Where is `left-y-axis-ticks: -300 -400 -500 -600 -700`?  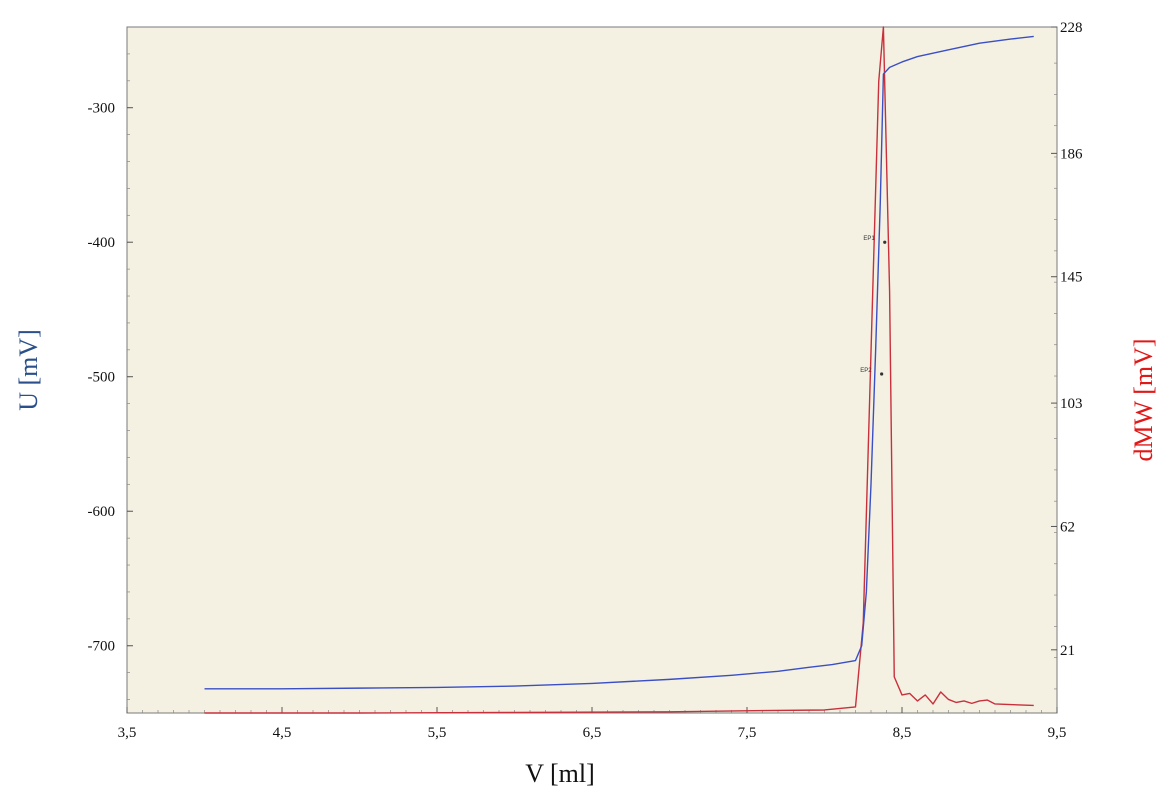 left-y-axis-ticks: -300 -400 -500 -600 -700 is located at coordinates (110, 378).